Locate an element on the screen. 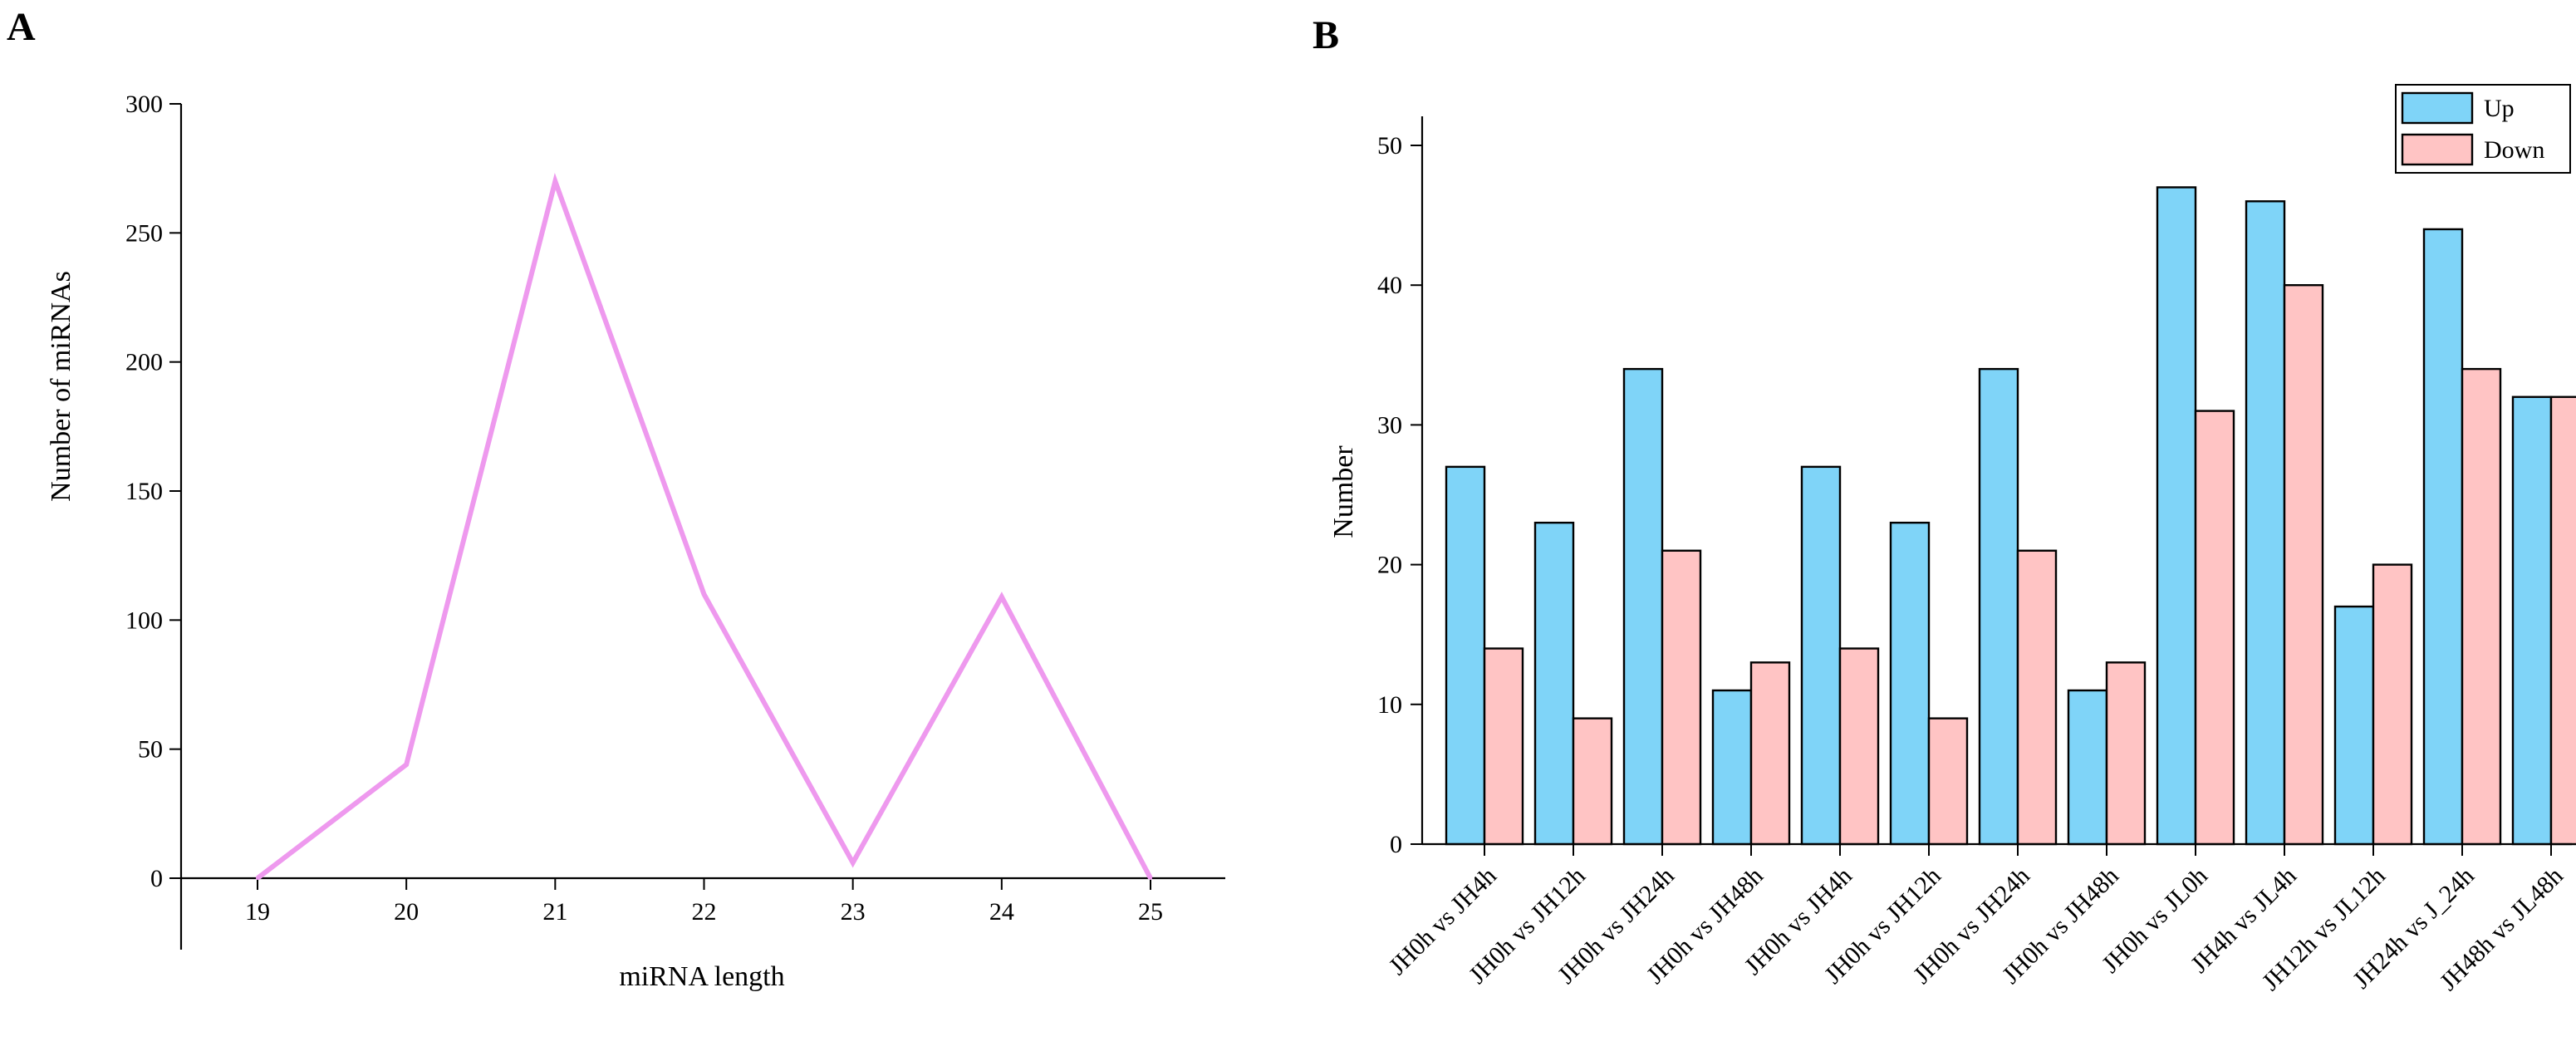  legend-label-down: Down is located at coordinates (2514, 150).